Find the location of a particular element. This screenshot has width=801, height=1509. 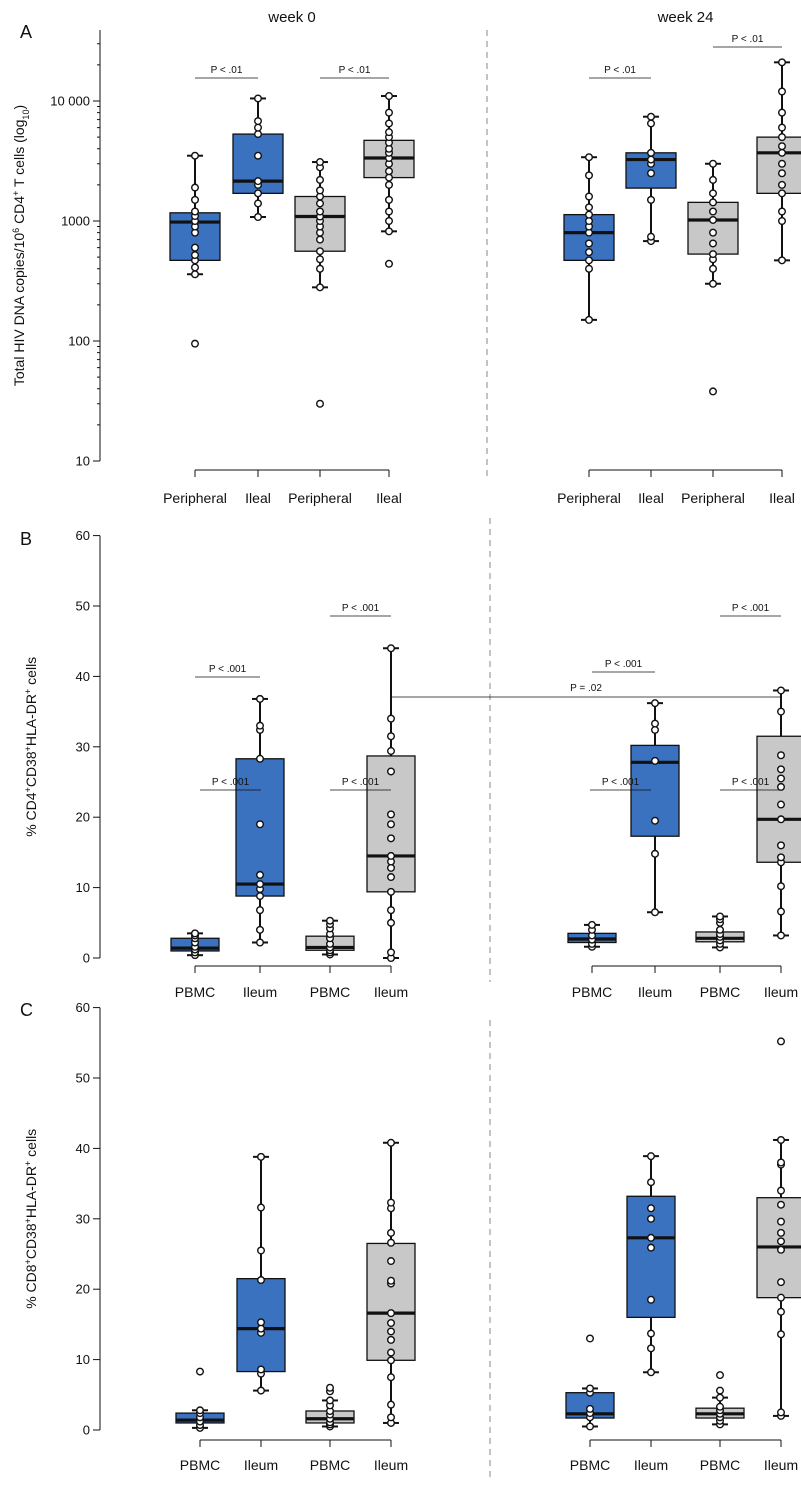

x-category-label: Ileal is located at coordinates (258, 498).